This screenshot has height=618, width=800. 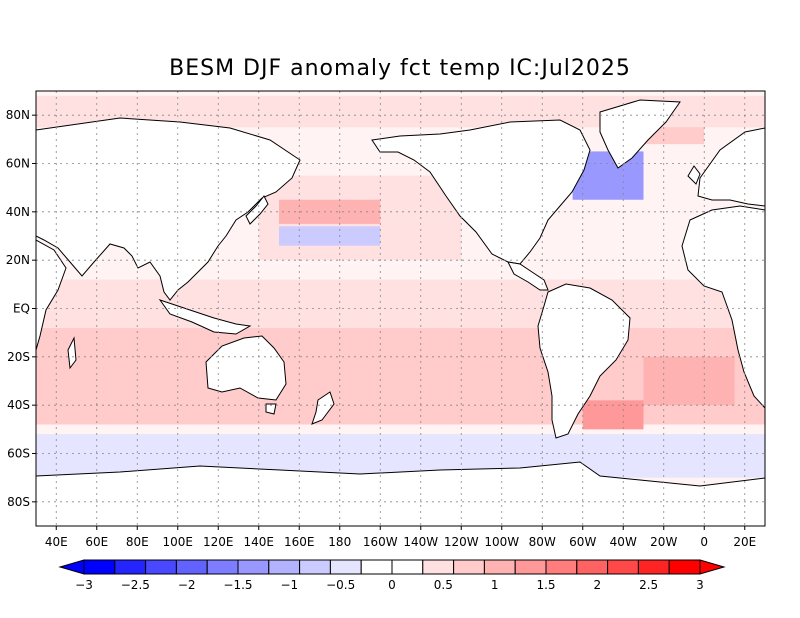 What do you see at coordinates (694, 175) in the screenshot?
I see `land-british-isles` at bounding box center [694, 175].